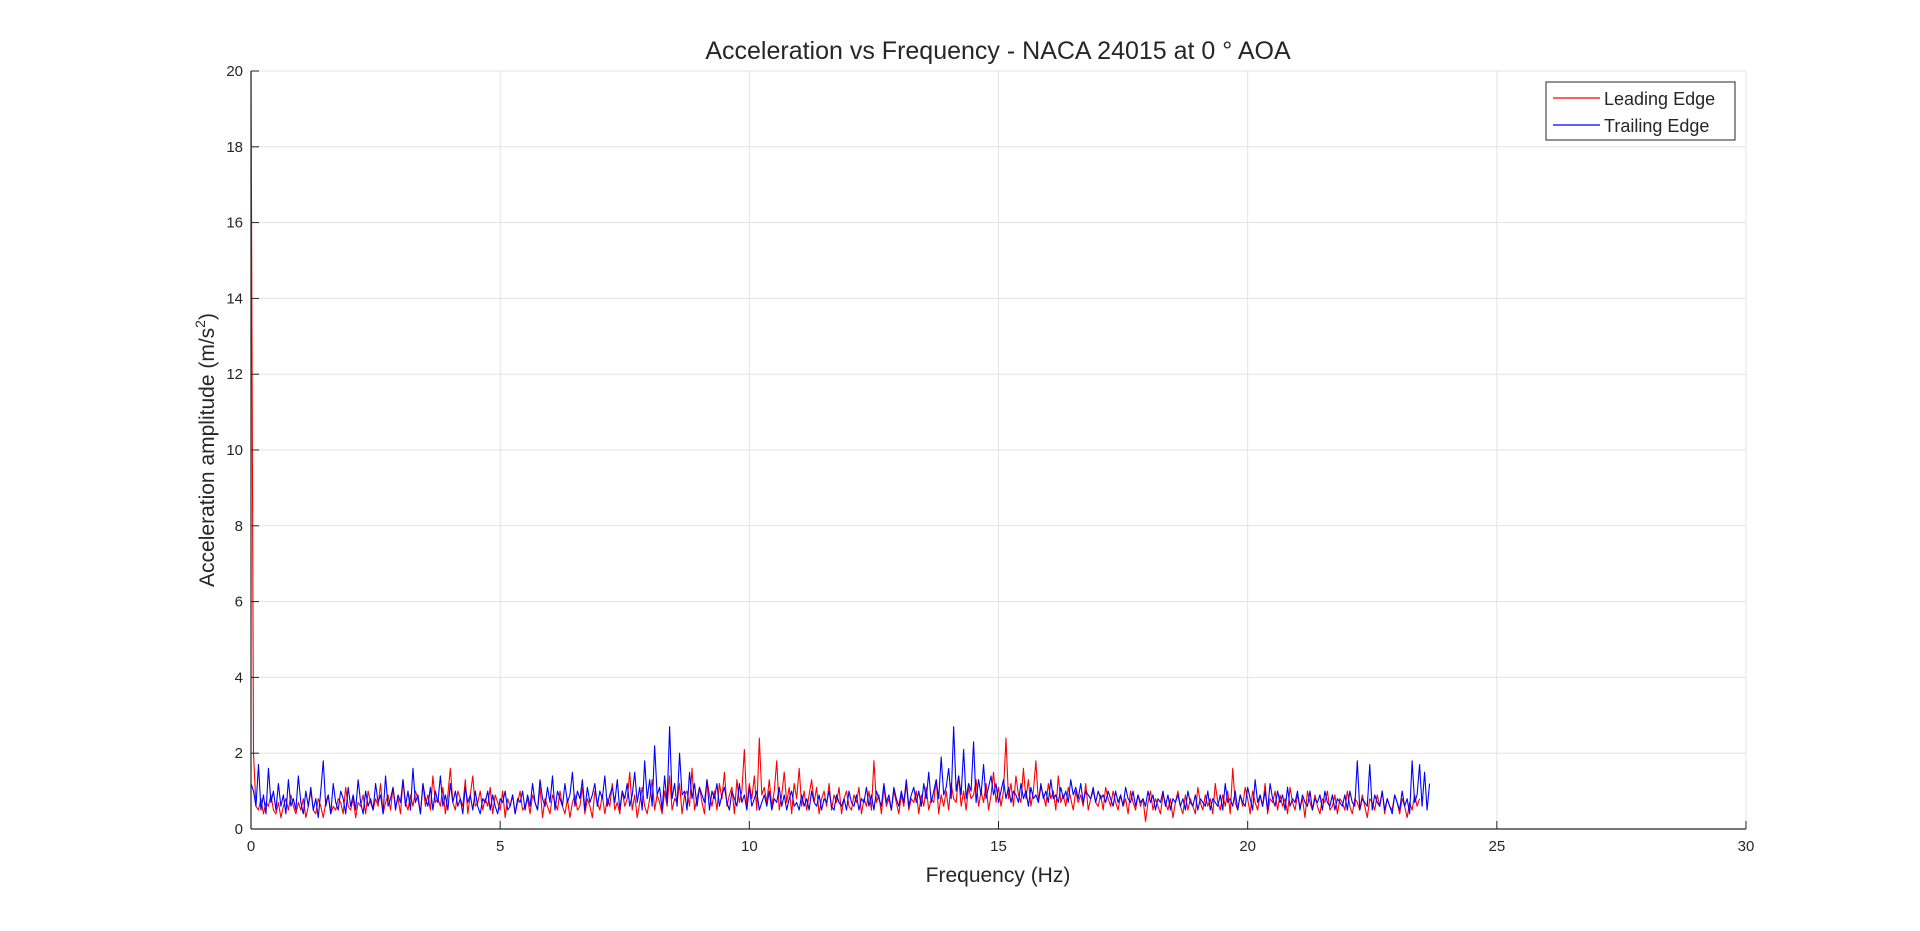 The height and width of the screenshot is (931, 1920). Describe the element at coordinates (500, 846) in the screenshot. I see `x-tick-label: 5` at that location.